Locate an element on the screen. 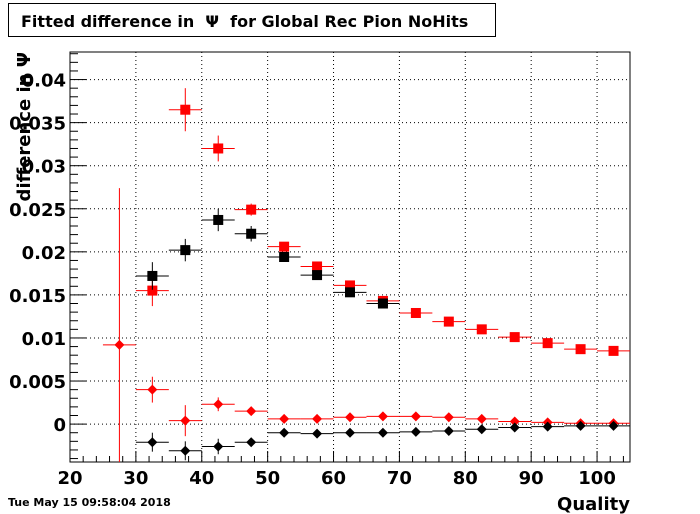  y-tick-label: 0.04 is located at coordinates (44, 81).